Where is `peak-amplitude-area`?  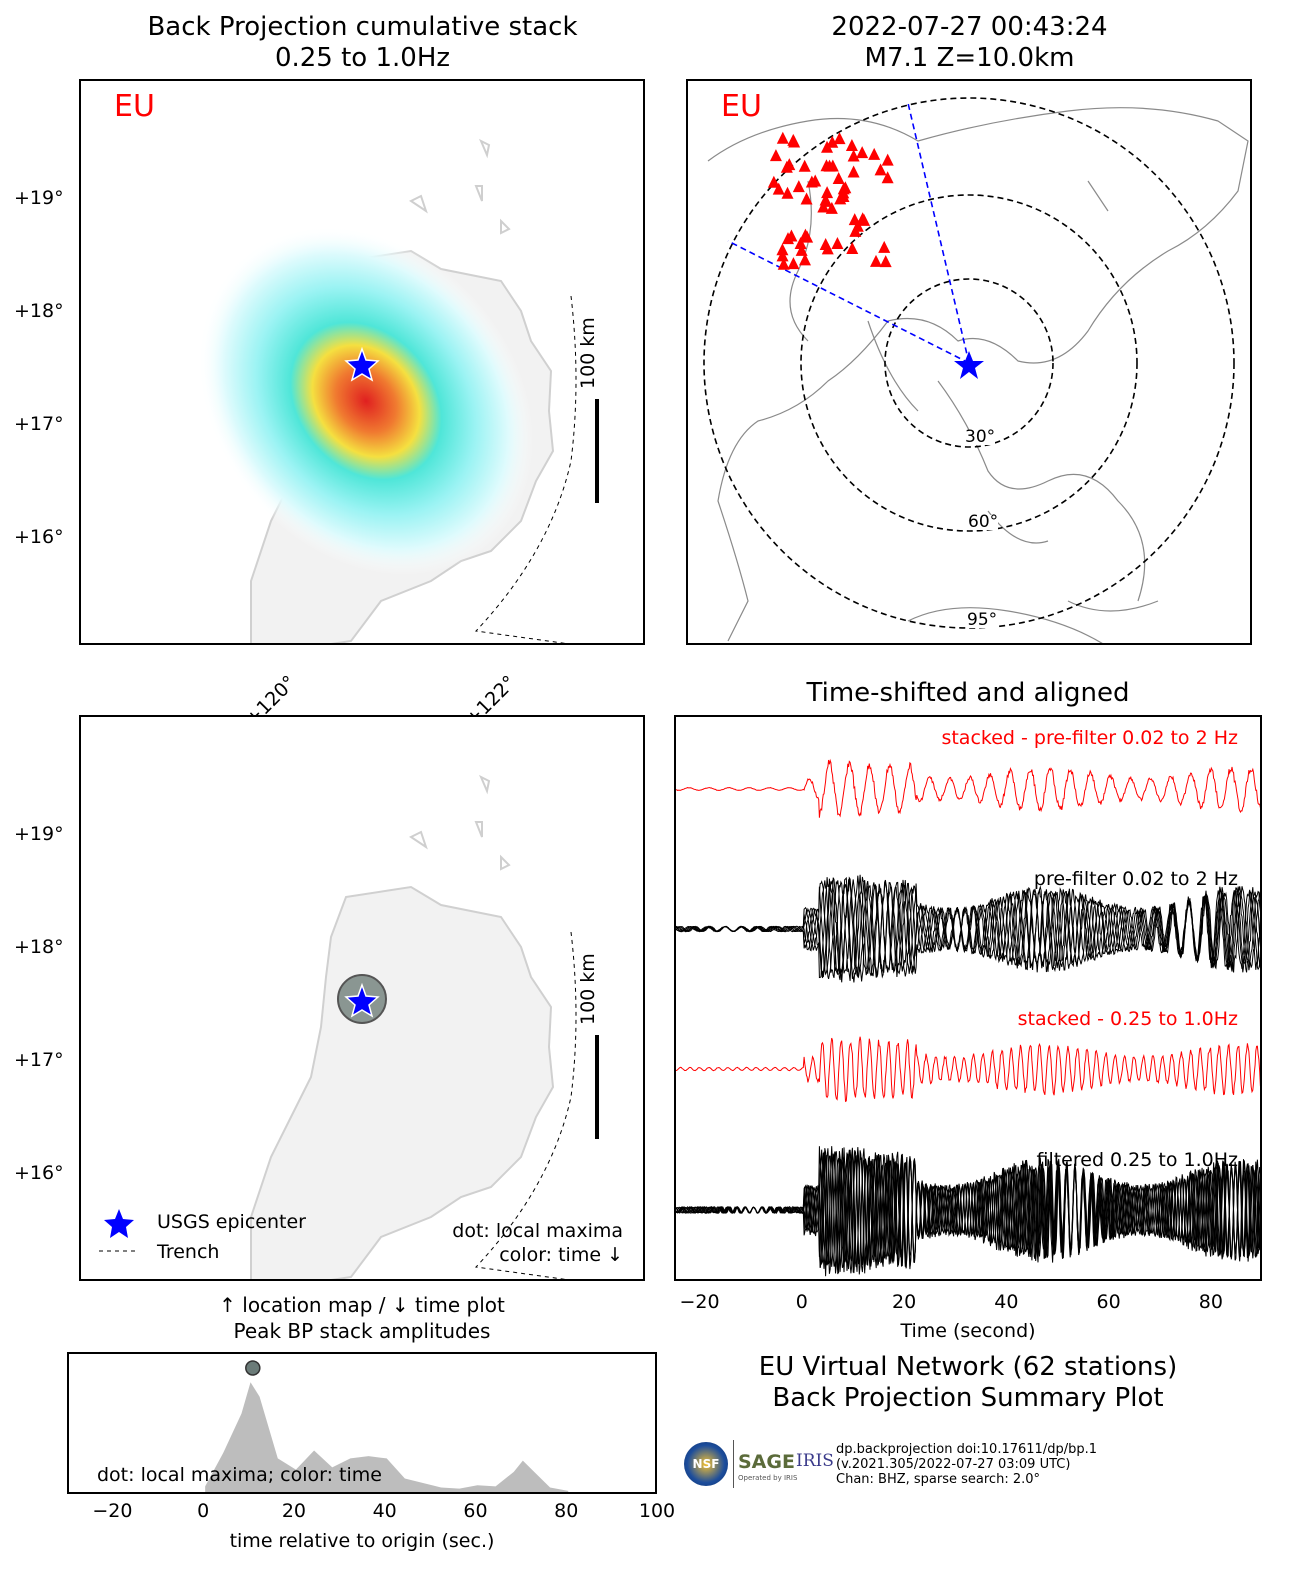 peak-amplitude-area is located at coordinates (387, 1437).